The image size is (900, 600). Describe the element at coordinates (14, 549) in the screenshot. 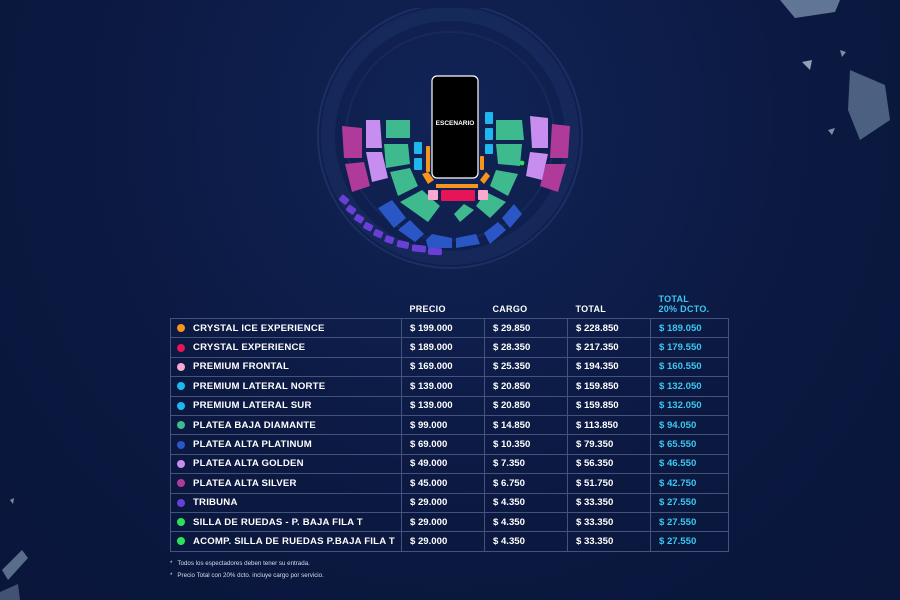

I see `ice-shard-decoration-bottom-left` at that location.